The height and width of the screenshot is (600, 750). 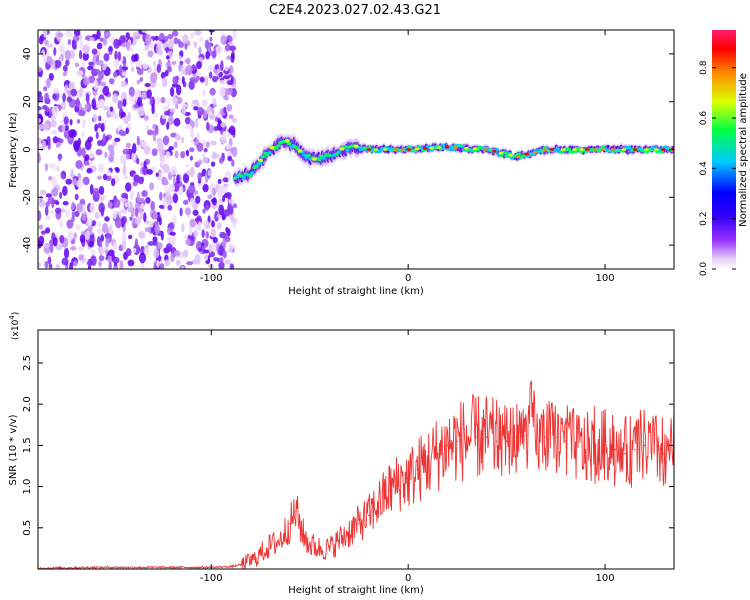 What do you see at coordinates (27, 101) in the screenshot?
I see `spectrogram-y-tick-label: 20` at bounding box center [27, 101].